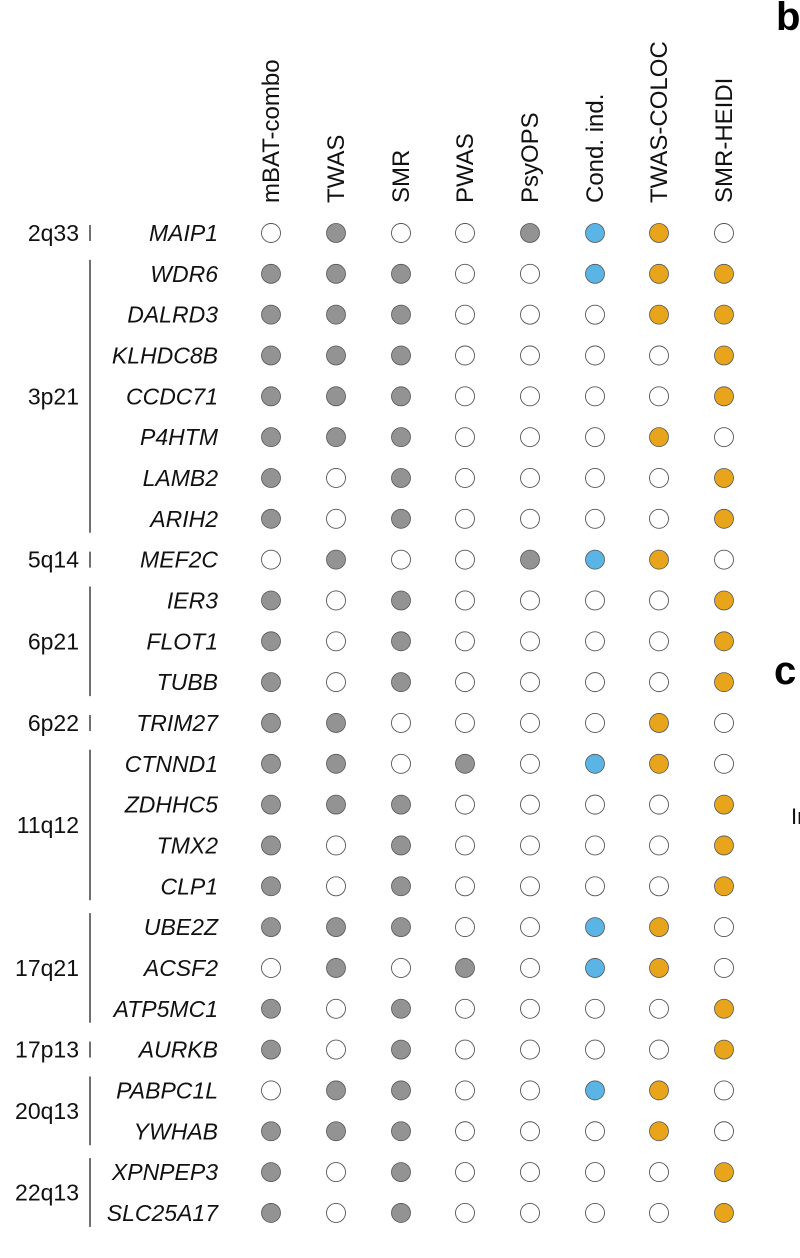 This screenshot has height=1258, width=800. Describe the element at coordinates (595, 804) in the screenshot. I see `dot-zdhhc5-cond-ind` at that location.